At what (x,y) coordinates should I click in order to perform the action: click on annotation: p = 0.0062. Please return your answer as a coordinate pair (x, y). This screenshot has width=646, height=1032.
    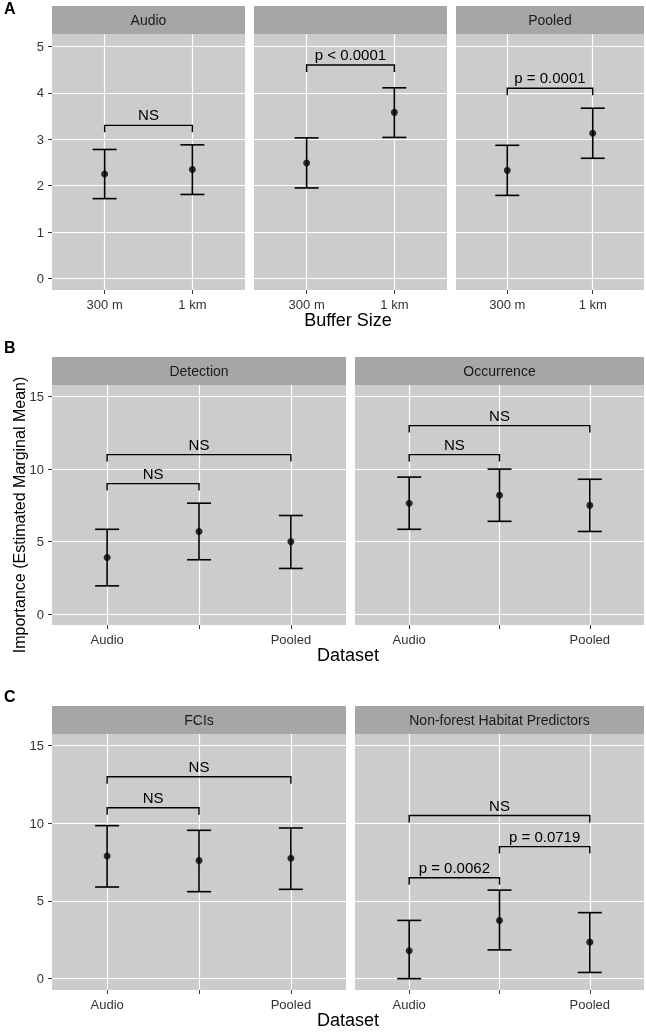
    Looking at the image, I should click on (454, 867).